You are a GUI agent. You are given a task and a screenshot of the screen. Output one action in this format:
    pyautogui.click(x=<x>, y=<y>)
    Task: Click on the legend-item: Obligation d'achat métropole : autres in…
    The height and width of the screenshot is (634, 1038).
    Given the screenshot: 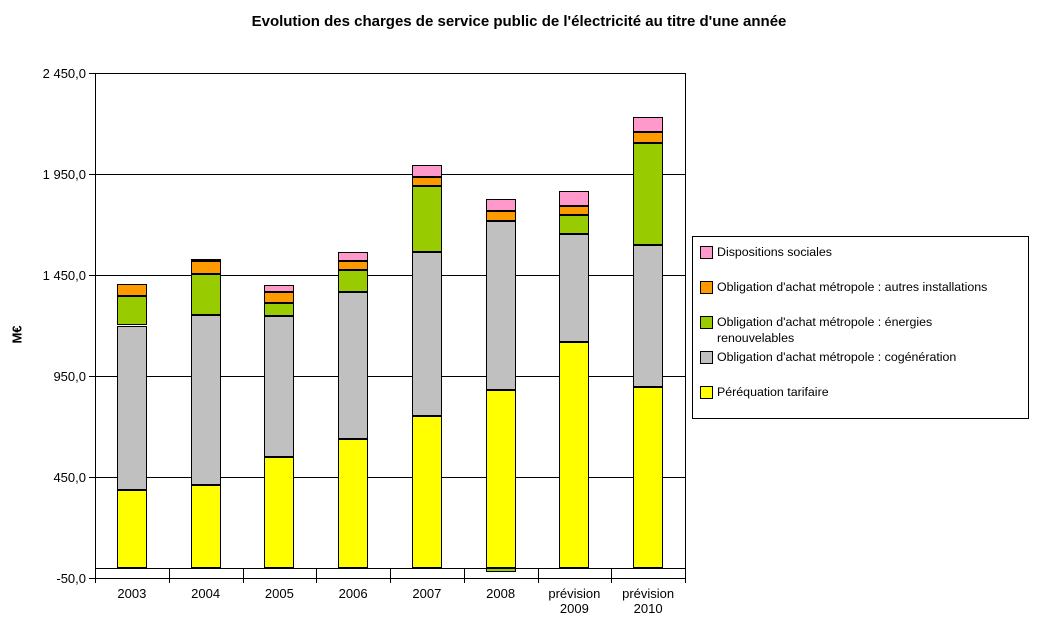 What is the action you would take?
    pyautogui.click(x=862, y=287)
    